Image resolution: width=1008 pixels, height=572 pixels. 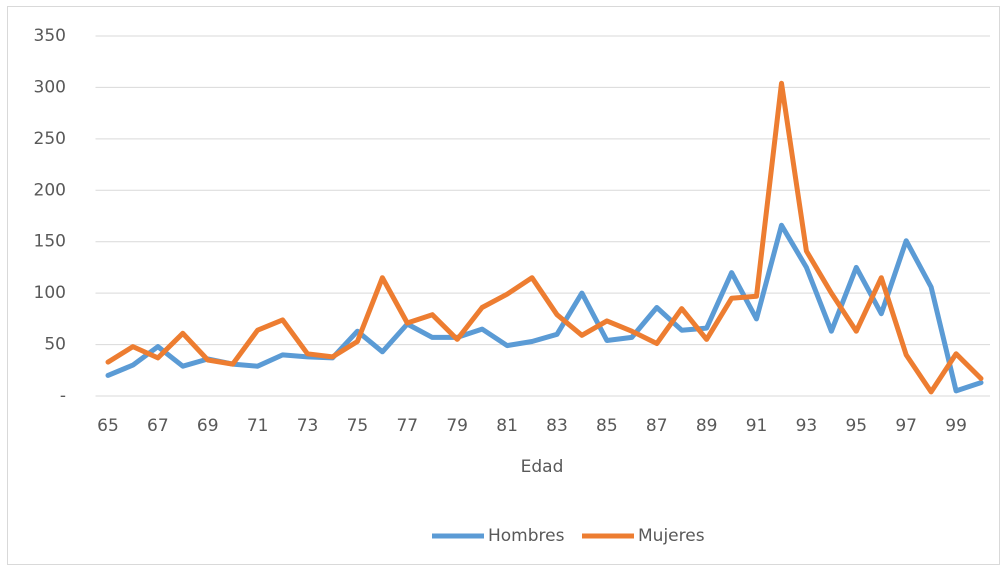 What do you see at coordinates (50, 242) in the screenshot?
I see `y-tick-label: 150` at bounding box center [50, 242].